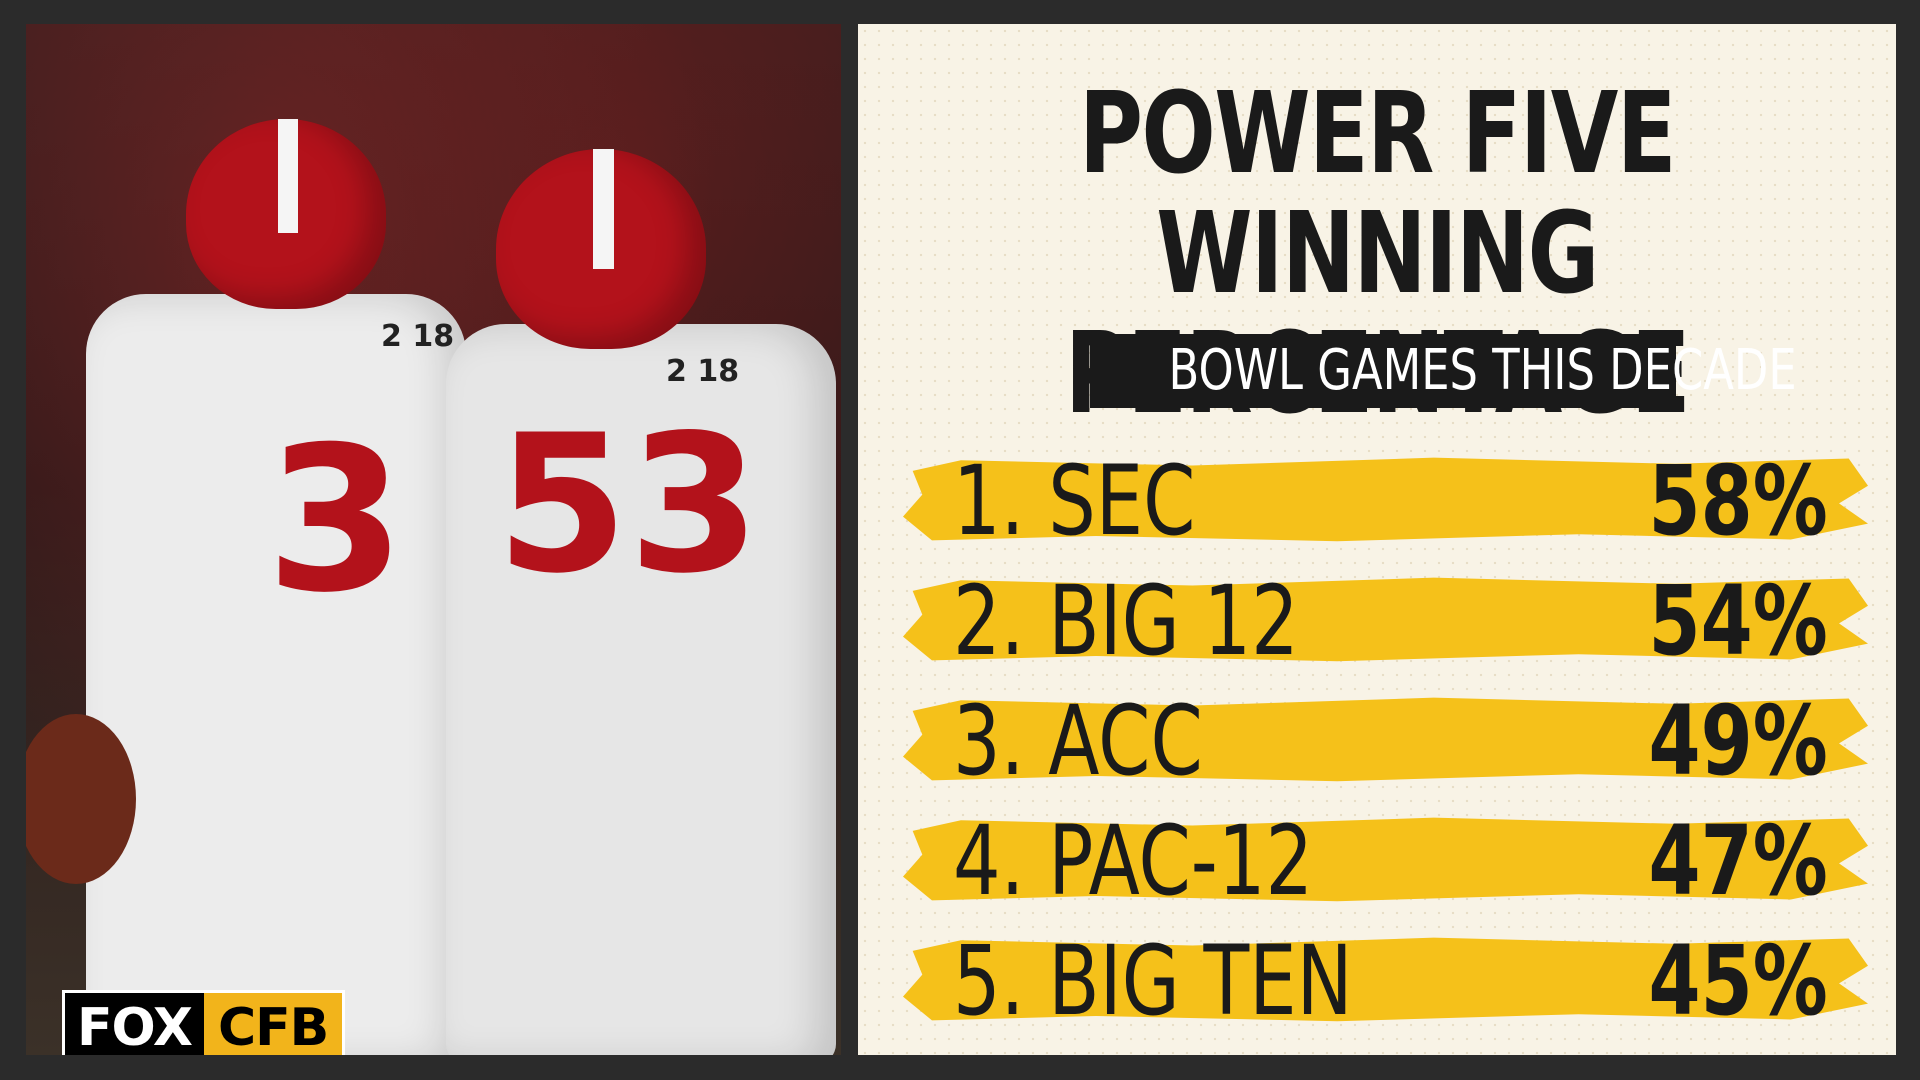  I want to click on ranking-value: 47%, so click(1738, 861).